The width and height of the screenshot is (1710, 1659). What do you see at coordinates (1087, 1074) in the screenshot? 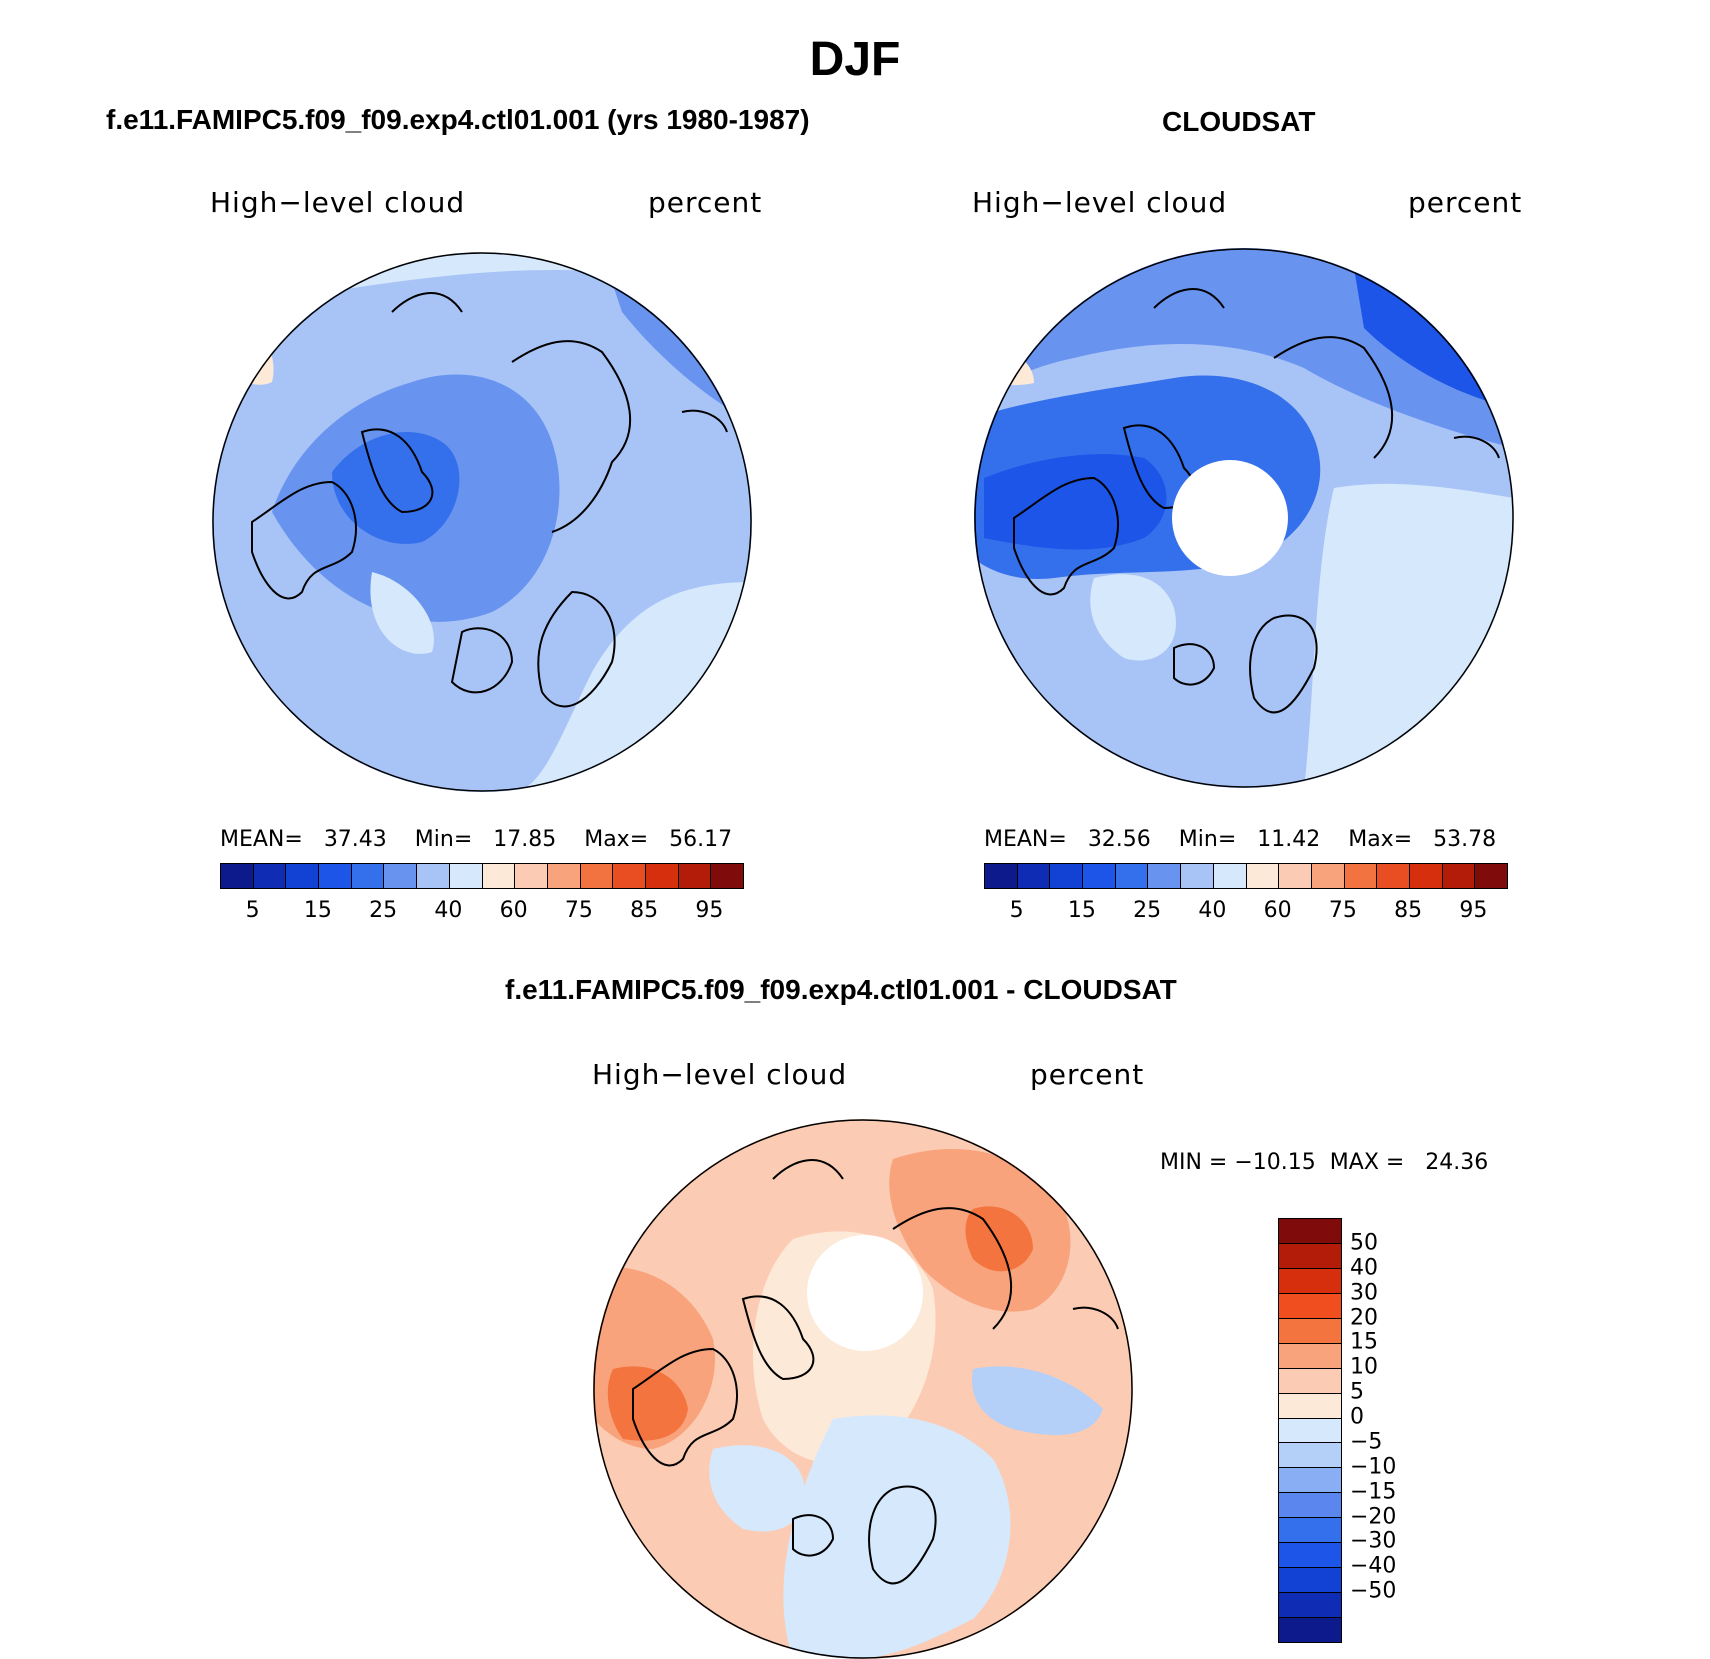
I see `panel3-units: percent` at bounding box center [1087, 1074].